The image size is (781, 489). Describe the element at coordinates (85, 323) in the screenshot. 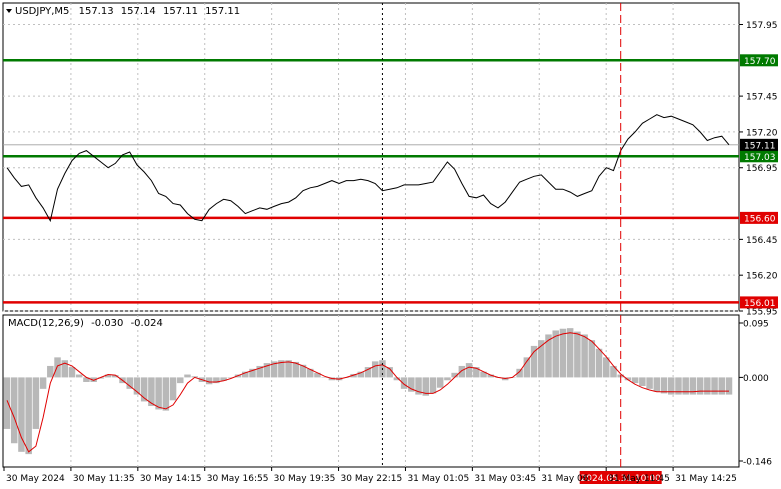

I see `macd-header: MACD(12,26,9) -0.030 -0.024` at that location.